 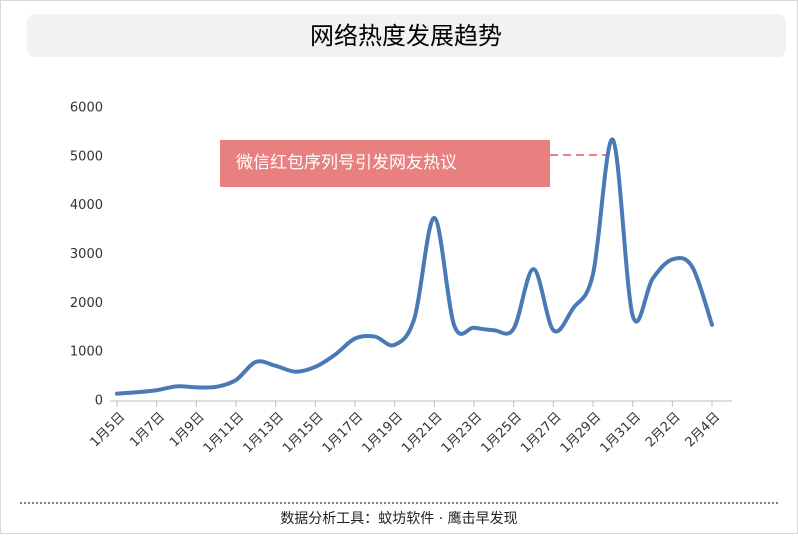 I want to click on annotation-box, so click(x=385, y=163).